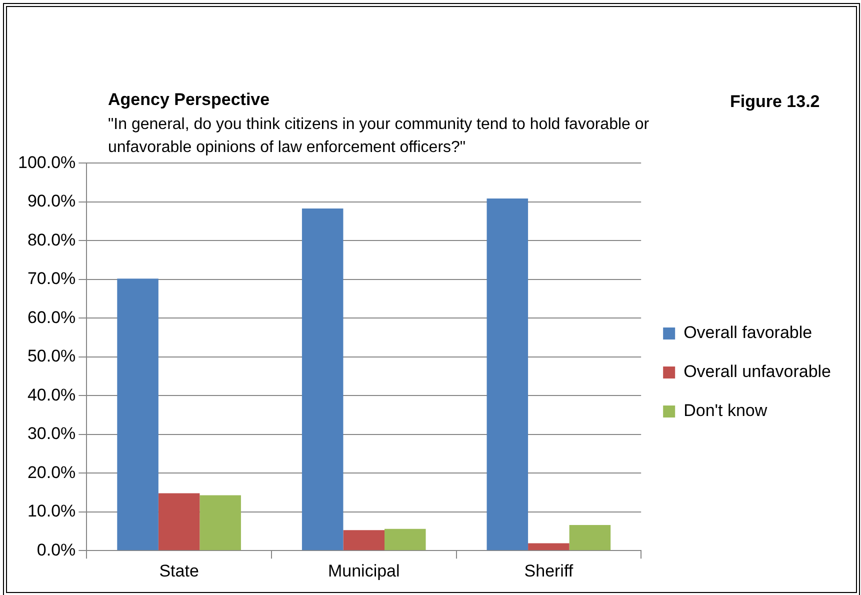 The width and height of the screenshot is (861, 595). I want to click on chart-subtitle: "In general, do you think citizens in your community tend to hold favorable or unfavorable opinions of law enforcement officers?", so click(379, 136).